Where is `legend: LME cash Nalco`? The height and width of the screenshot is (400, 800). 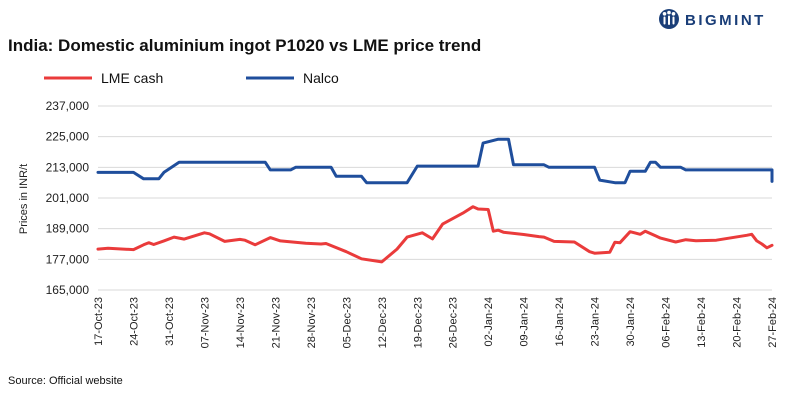
legend: LME cash Nalco is located at coordinates (191, 78).